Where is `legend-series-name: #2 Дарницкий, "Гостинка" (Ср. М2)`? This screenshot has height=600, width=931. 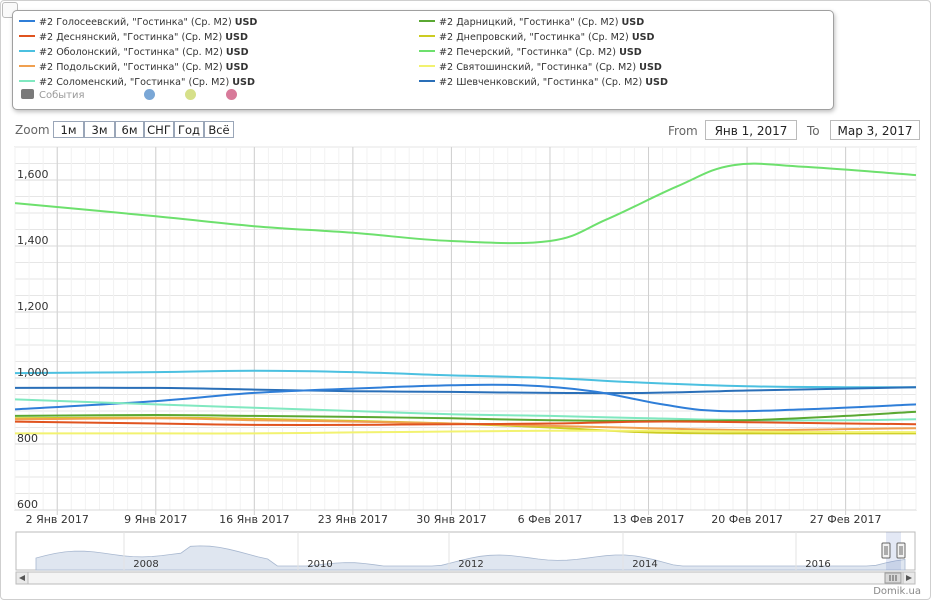 legend-series-name: #2 Дарницкий, "Гостинка" (Ср. М2) is located at coordinates (530, 22).